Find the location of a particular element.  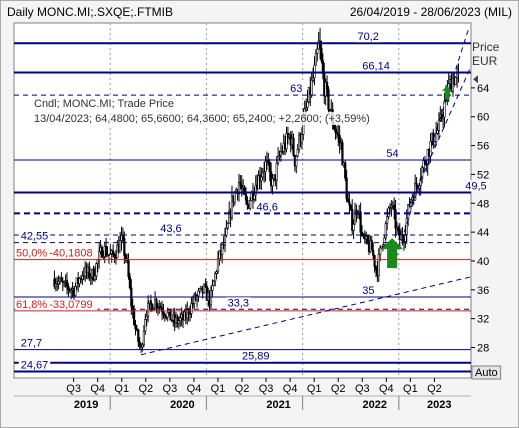

level-label: 43,6 is located at coordinates (170, 229).